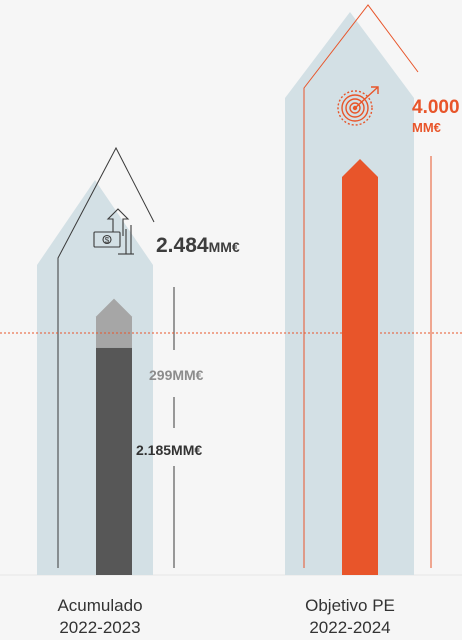 This screenshot has height=640, width=462. What do you see at coordinates (107, 240) in the screenshot?
I see `money-growth-icon-symbol: $` at bounding box center [107, 240].